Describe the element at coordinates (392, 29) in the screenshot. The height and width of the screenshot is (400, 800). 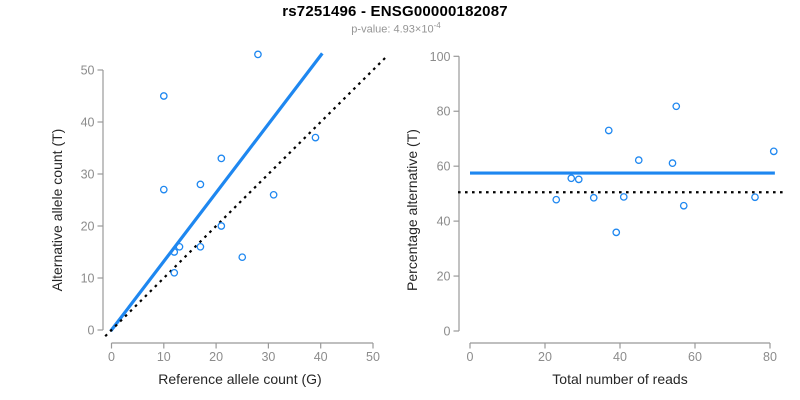
I see `pvalue-text: p-value: 4.93×10` at that location.